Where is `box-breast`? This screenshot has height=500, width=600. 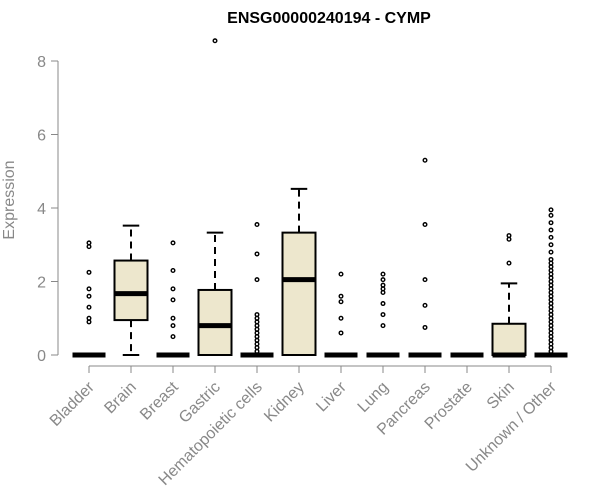 box-breast is located at coordinates (173, 299).